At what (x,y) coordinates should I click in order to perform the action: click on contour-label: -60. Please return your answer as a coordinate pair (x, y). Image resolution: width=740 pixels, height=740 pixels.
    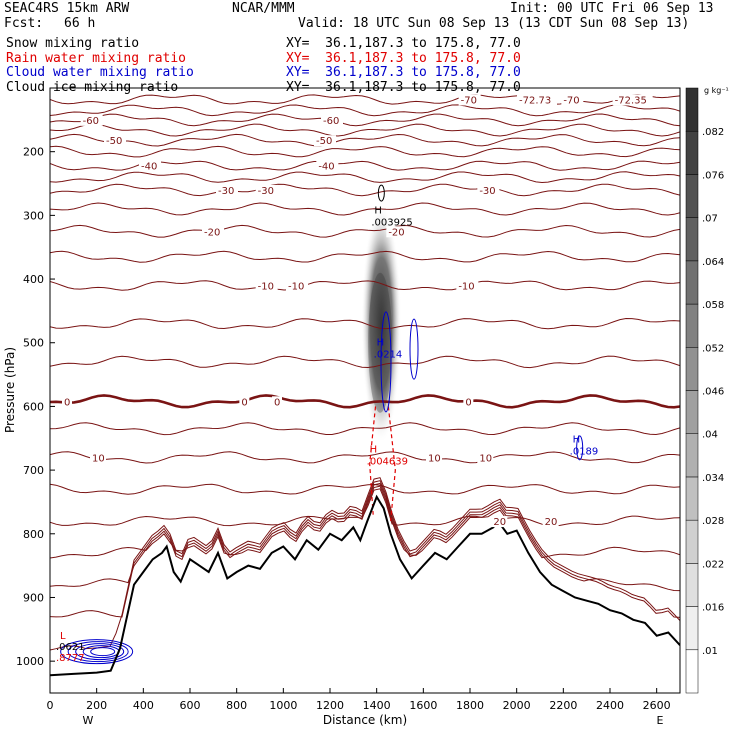
    Looking at the image, I should click on (331, 121).